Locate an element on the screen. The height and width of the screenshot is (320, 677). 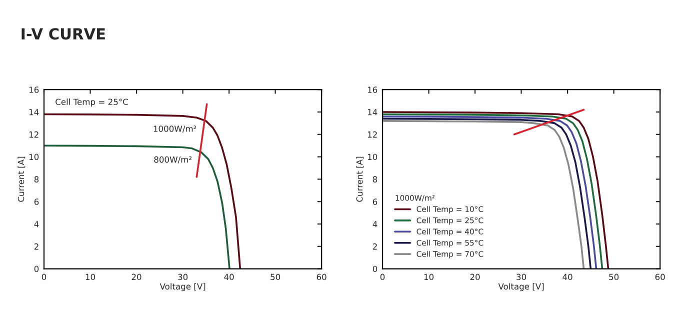
annotation: Cell Temp = 25°C is located at coordinates (92, 102).